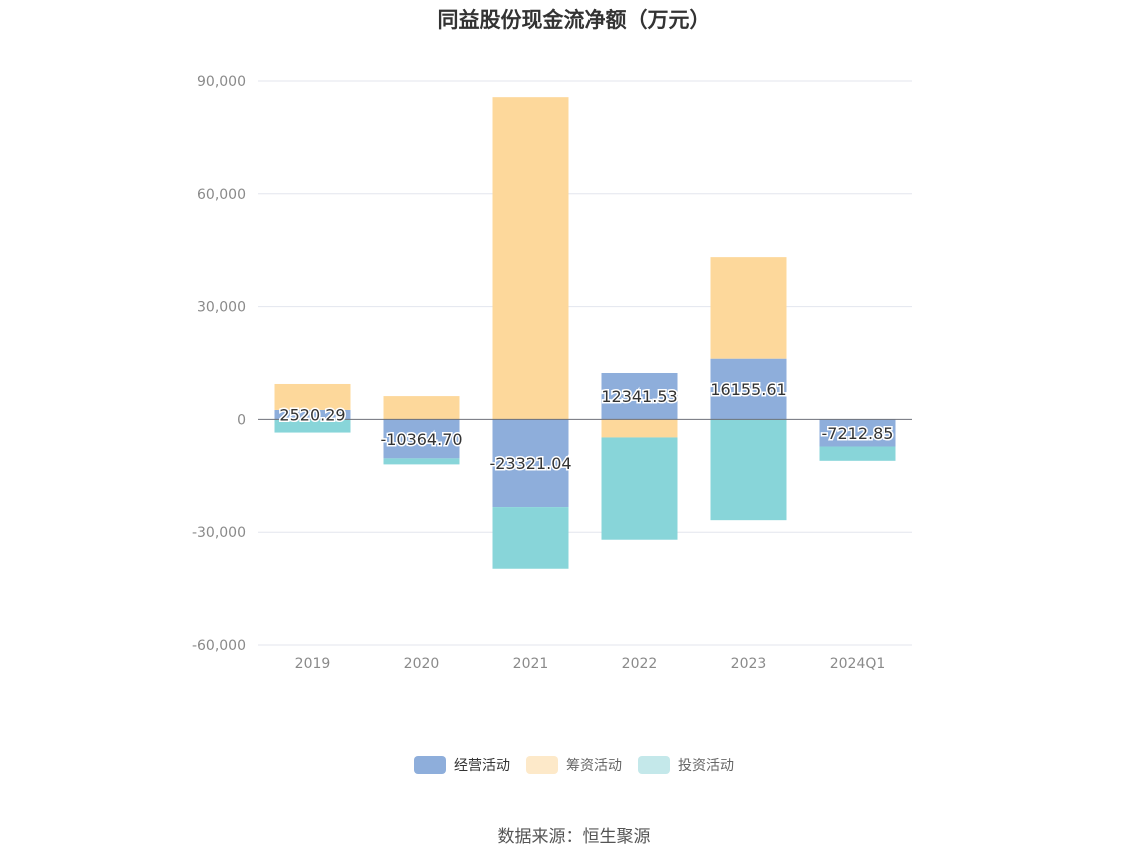 The image size is (1148, 859). What do you see at coordinates (313, 664) in the screenshot?
I see `x-tick-label: 2019` at bounding box center [313, 664].